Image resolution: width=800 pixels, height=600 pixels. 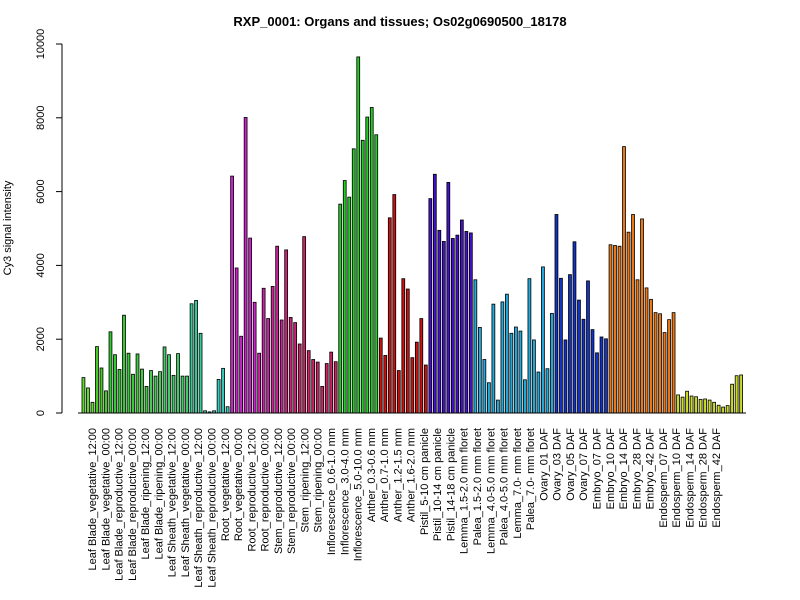 What do you see at coordinates (531, 479) in the screenshot?
I see `x-tick-label: Palea_7.0- mm floret` at bounding box center [531, 479].